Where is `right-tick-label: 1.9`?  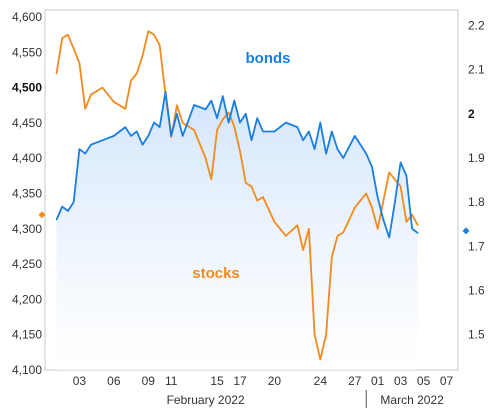 right-tick-label: 1.9 is located at coordinates (476, 158).